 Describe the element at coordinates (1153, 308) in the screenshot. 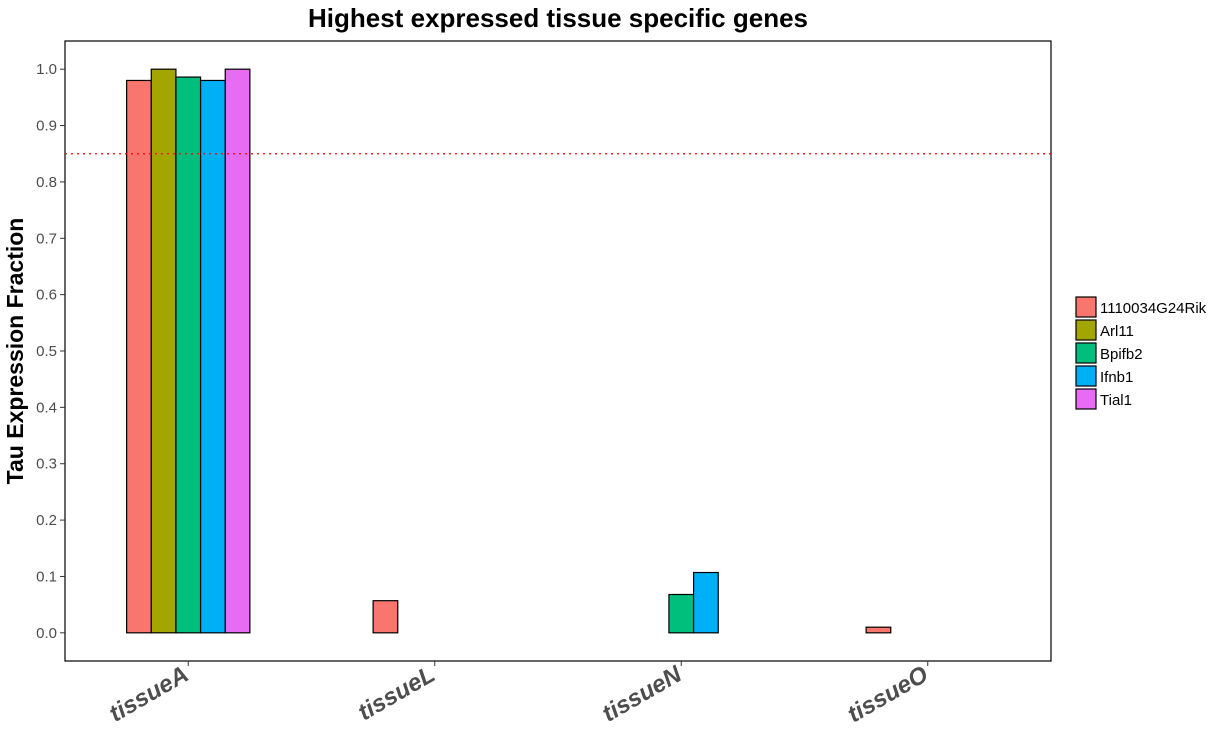

I see `legend-label: 1110034G24Rik` at that location.